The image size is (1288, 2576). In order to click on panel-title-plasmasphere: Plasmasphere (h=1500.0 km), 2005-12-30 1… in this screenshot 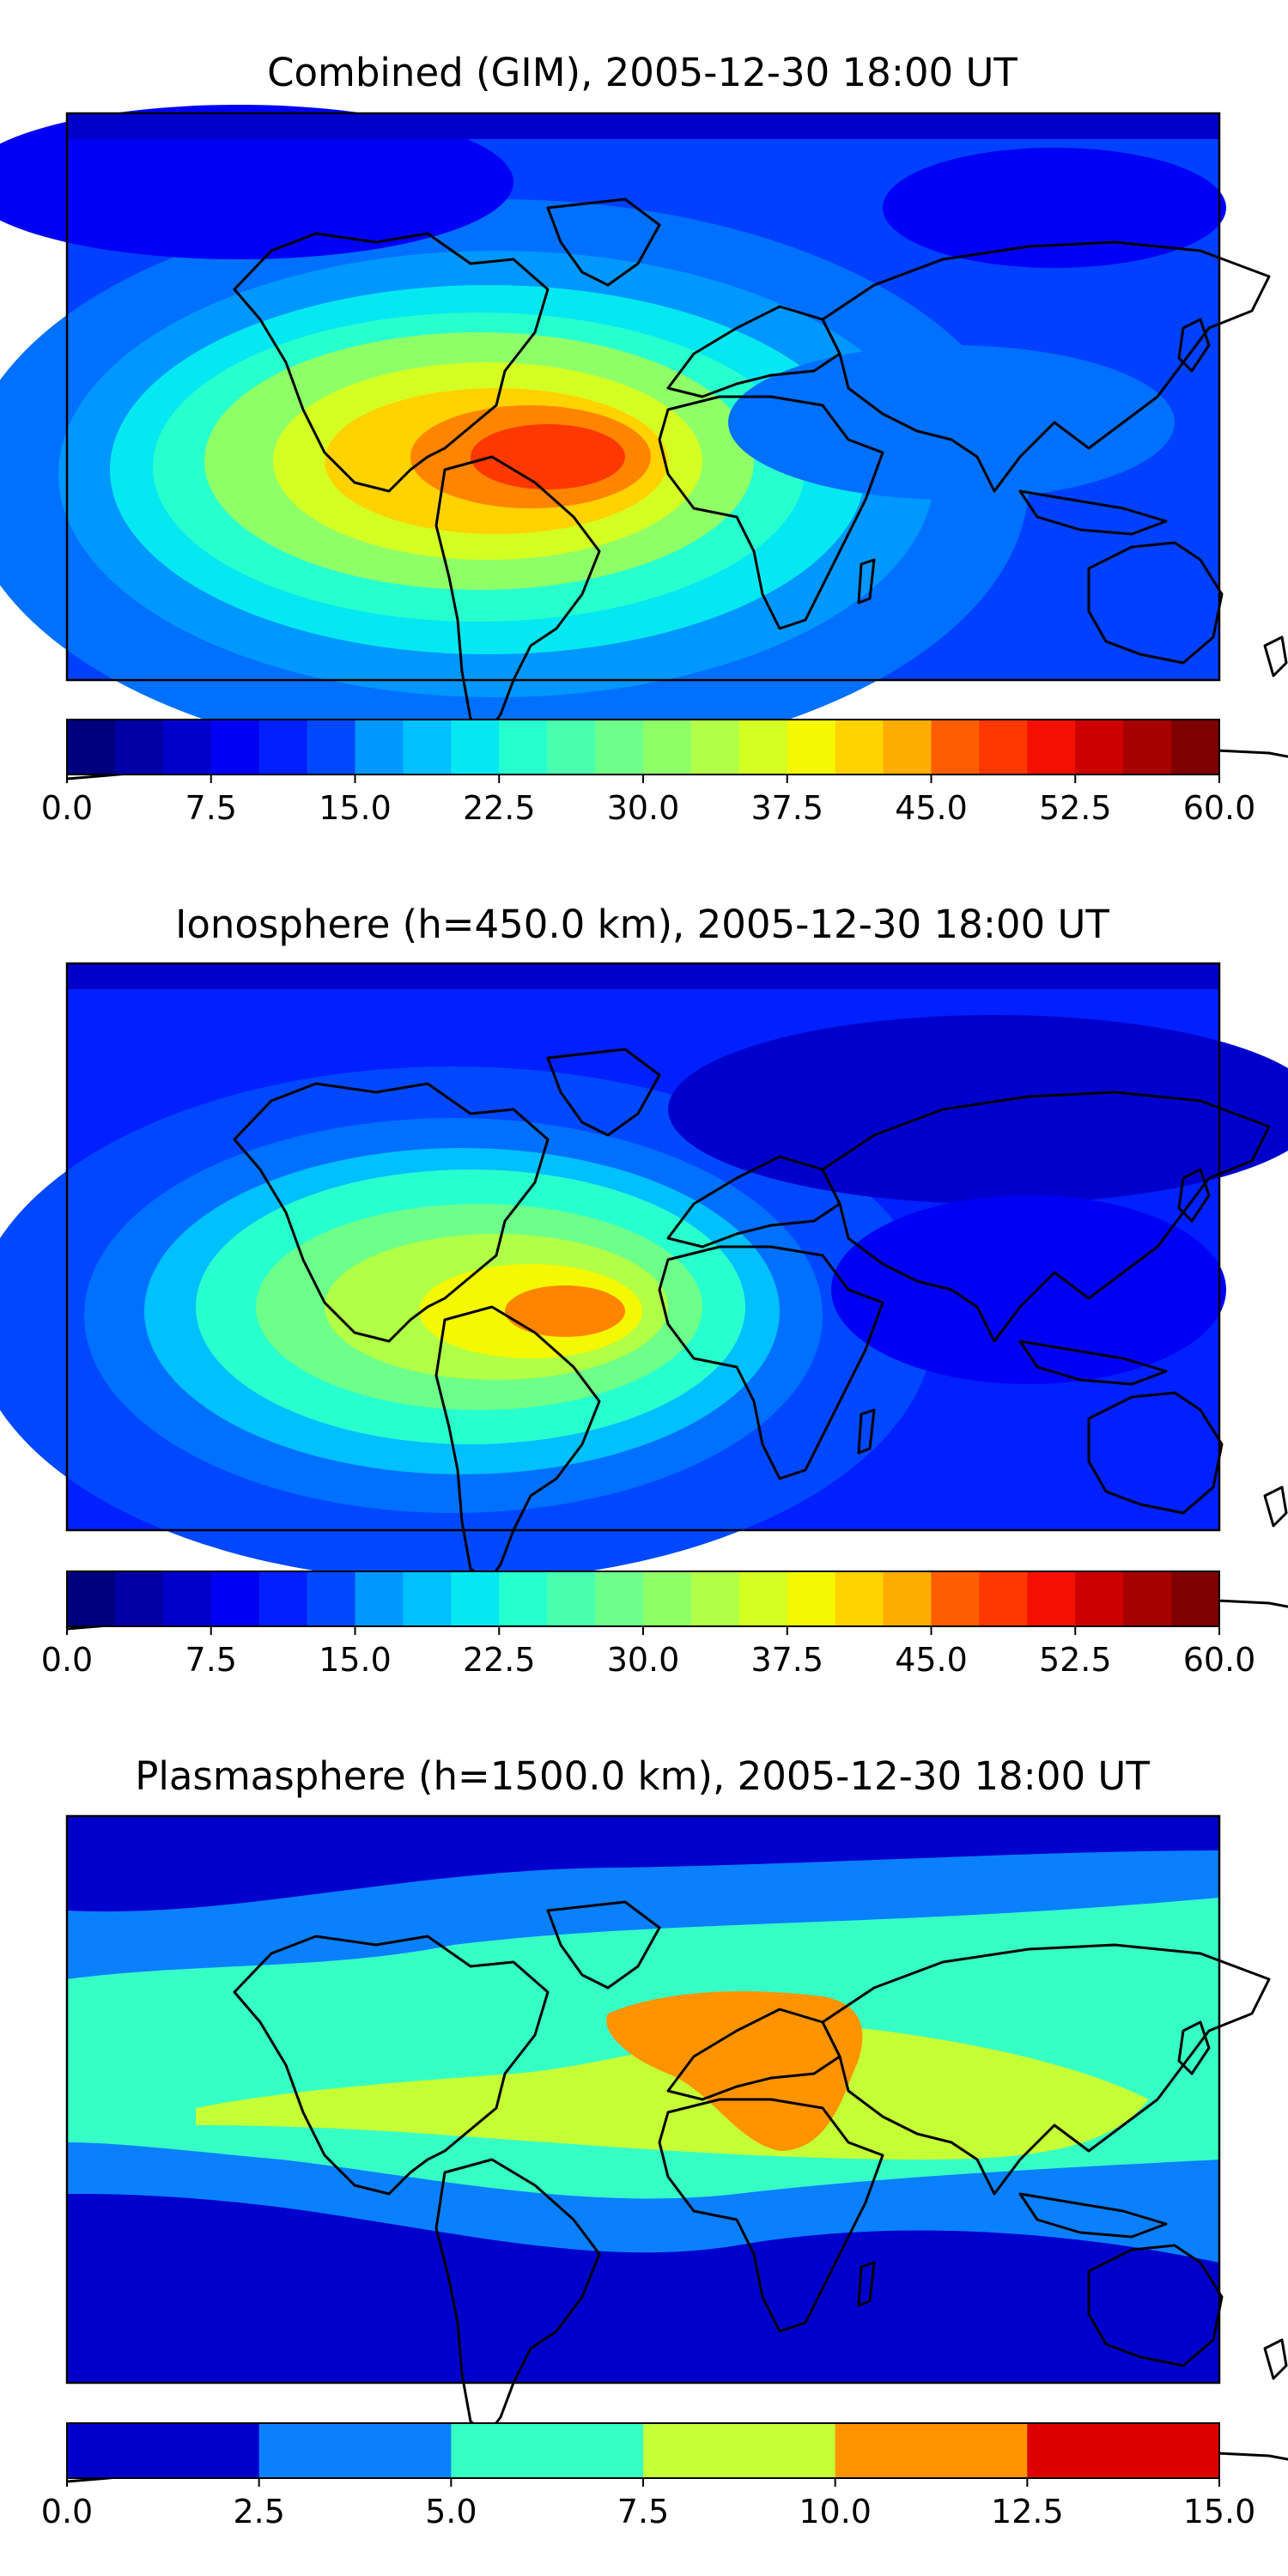, I will do `click(642, 1776)`.